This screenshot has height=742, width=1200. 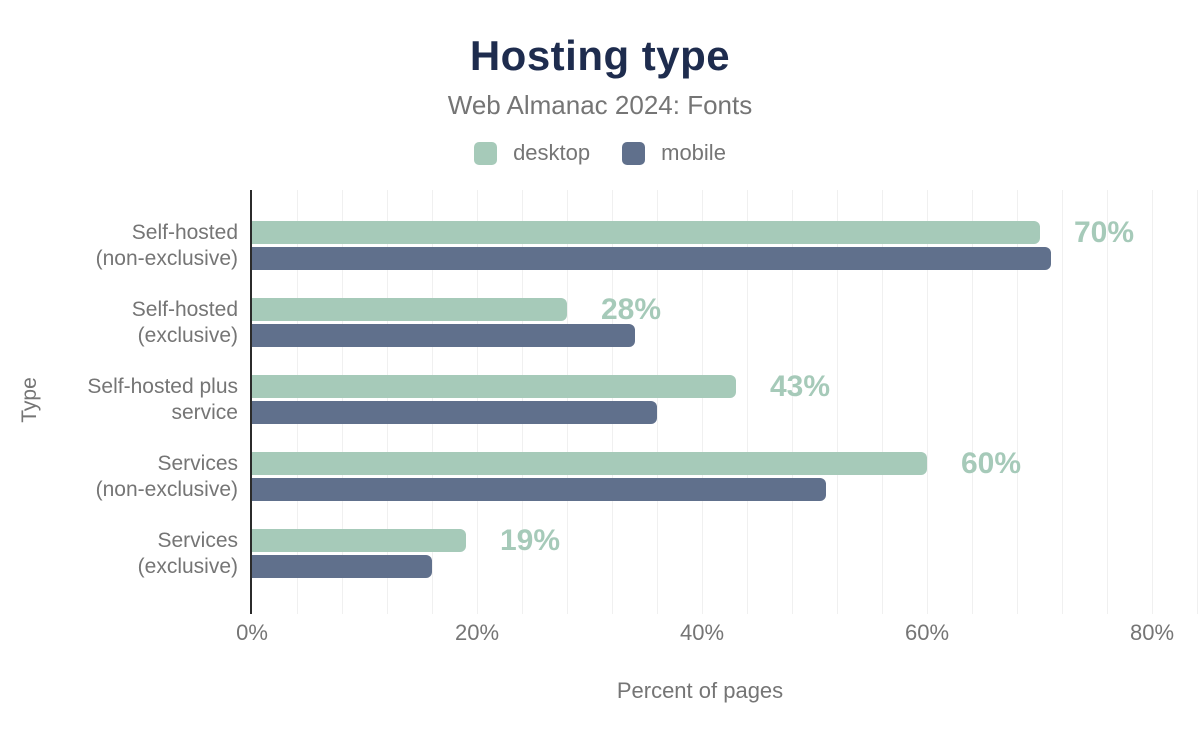 What do you see at coordinates (477, 632) in the screenshot?
I see `x-tick-20%: 20%` at bounding box center [477, 632].